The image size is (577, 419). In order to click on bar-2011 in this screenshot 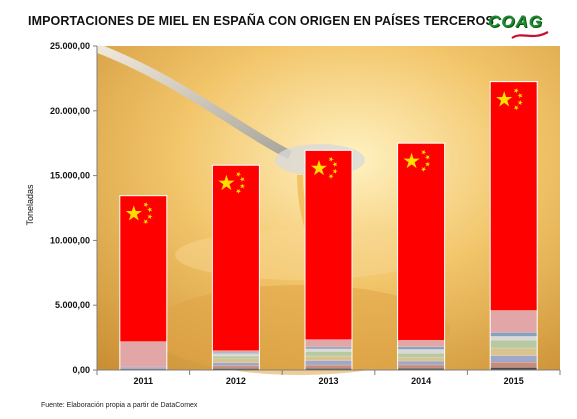, I will do `click(143, 283)`.